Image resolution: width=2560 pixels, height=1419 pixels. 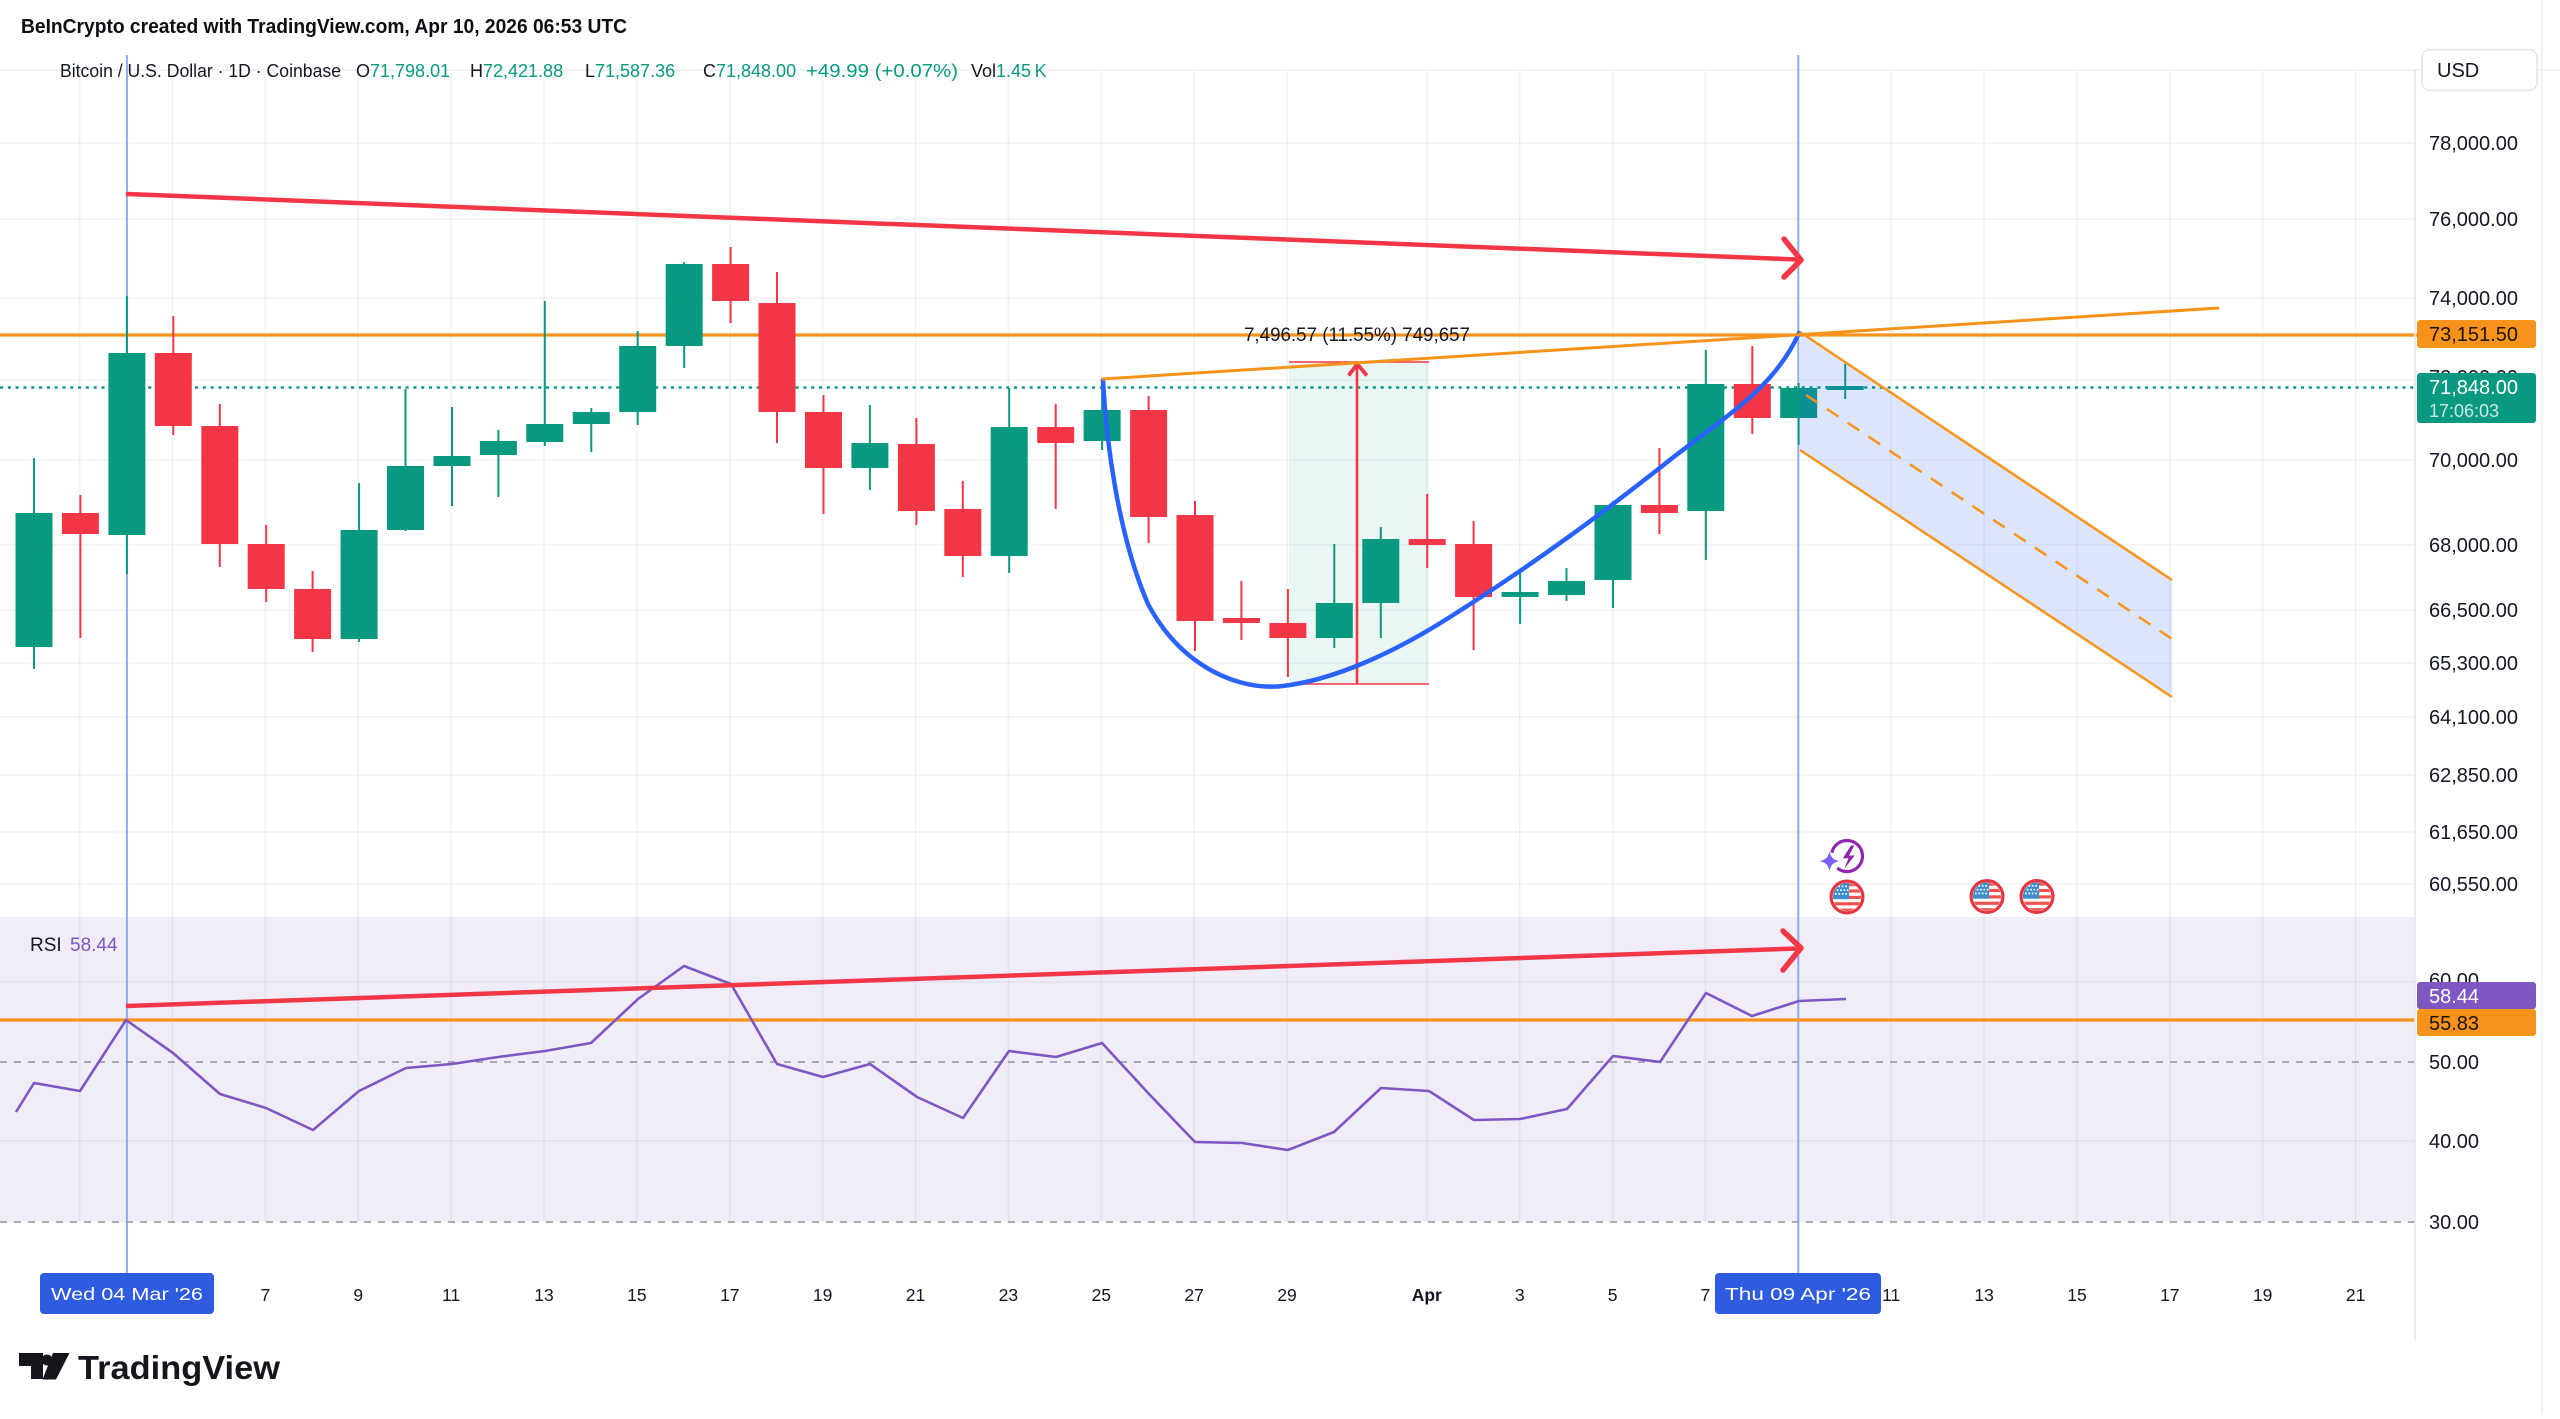 What do you see at coordinates (749, 71) in the screenshot?
I see `svg-text: C71,848.00` at bounding box center [749, 71].